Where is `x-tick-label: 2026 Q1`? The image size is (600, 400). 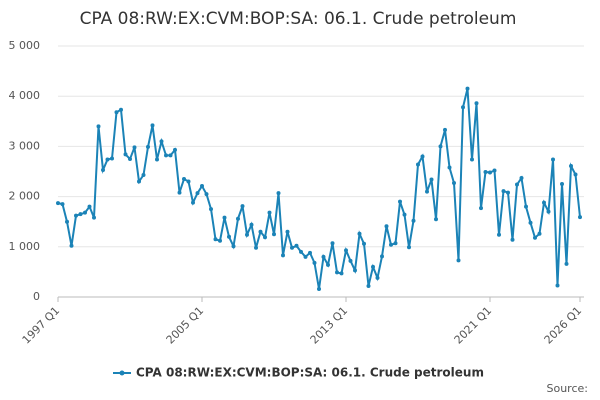 x-tick-label: 2026 Q1 is located at coordinates (563, 325).